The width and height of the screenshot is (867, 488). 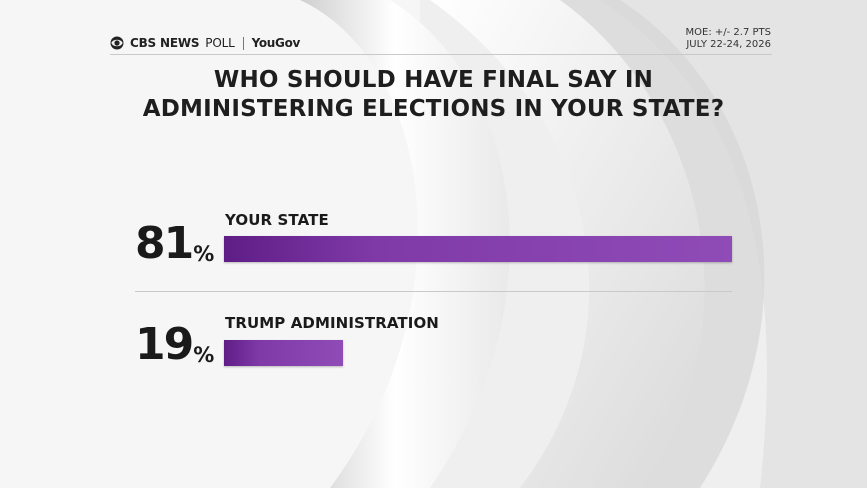 What do you see at coordinates (332, 323) in the screenshot?
I see `category-label-trump-administration: TRUMP ADMINISTRATION` at bounding box center [332, 323].